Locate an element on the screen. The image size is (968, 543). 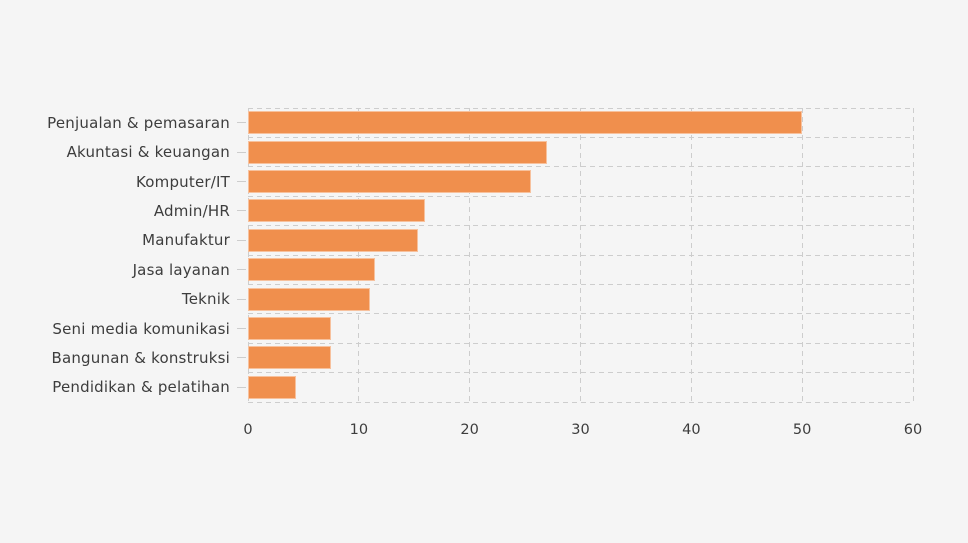
x-tick-label: 60 is located at coordinates (913, 430).